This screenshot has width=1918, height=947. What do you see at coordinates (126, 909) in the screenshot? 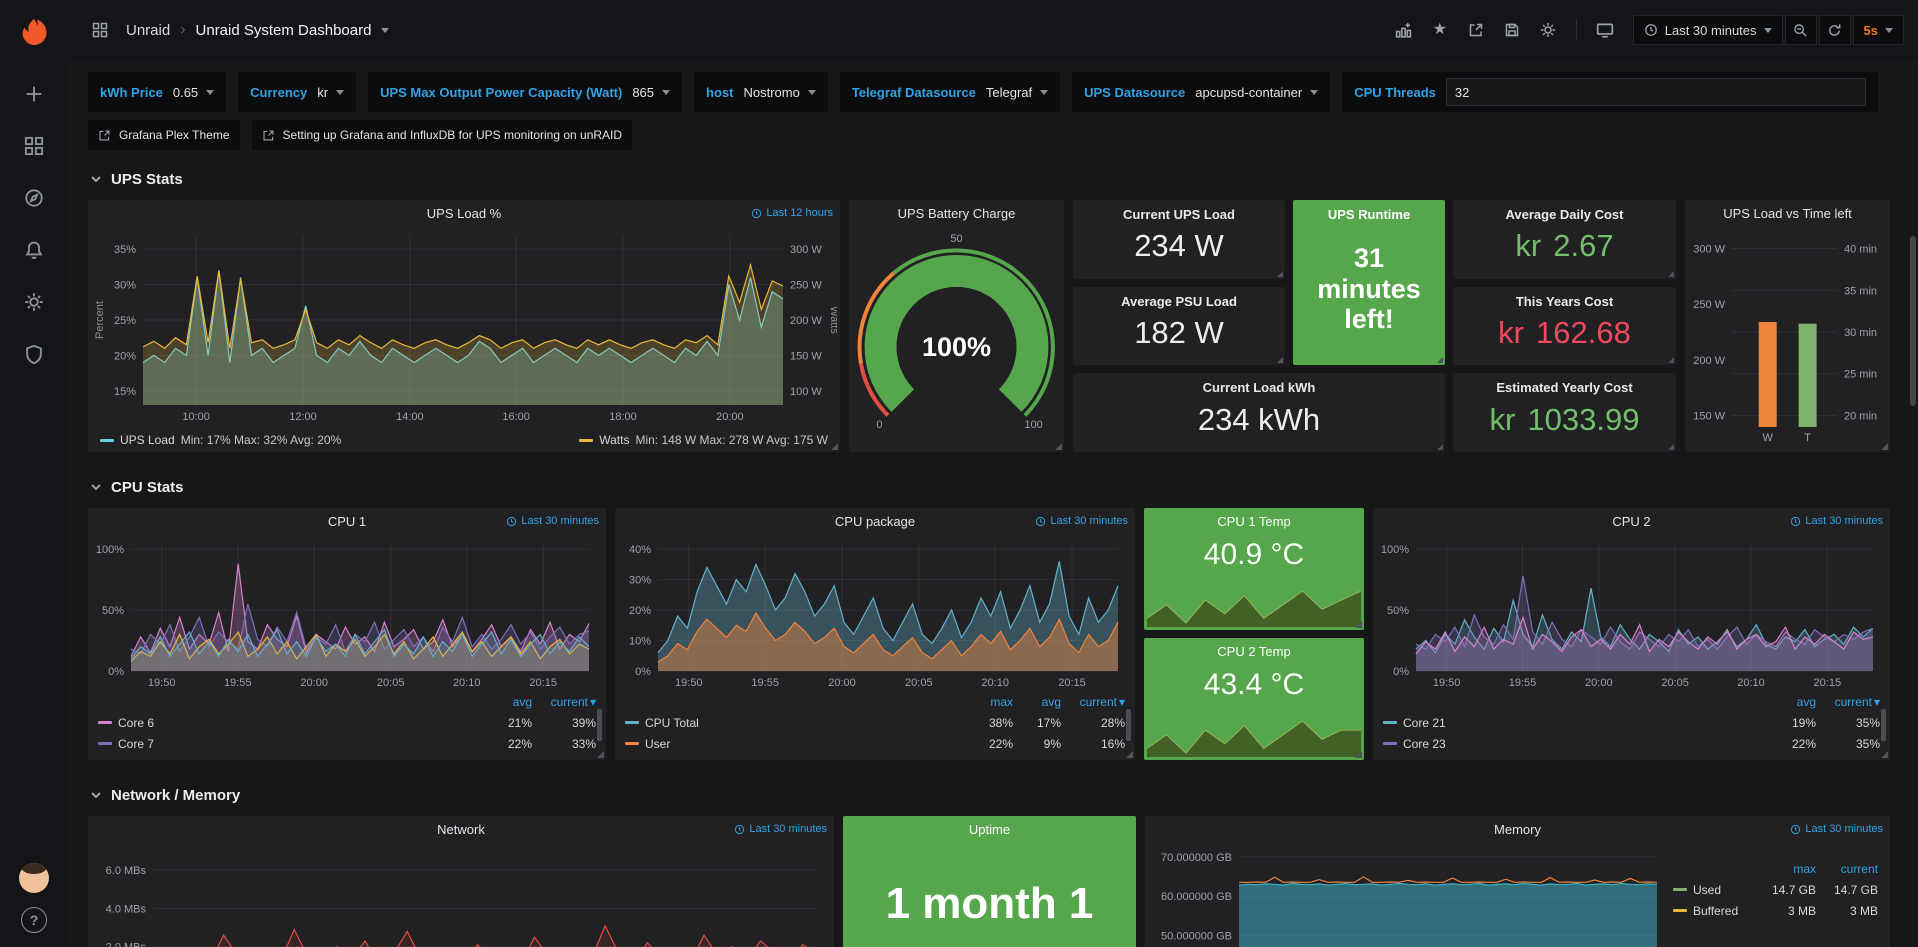
I see `svg-text: 4.0 MBs` at bounding box center [126, 909].